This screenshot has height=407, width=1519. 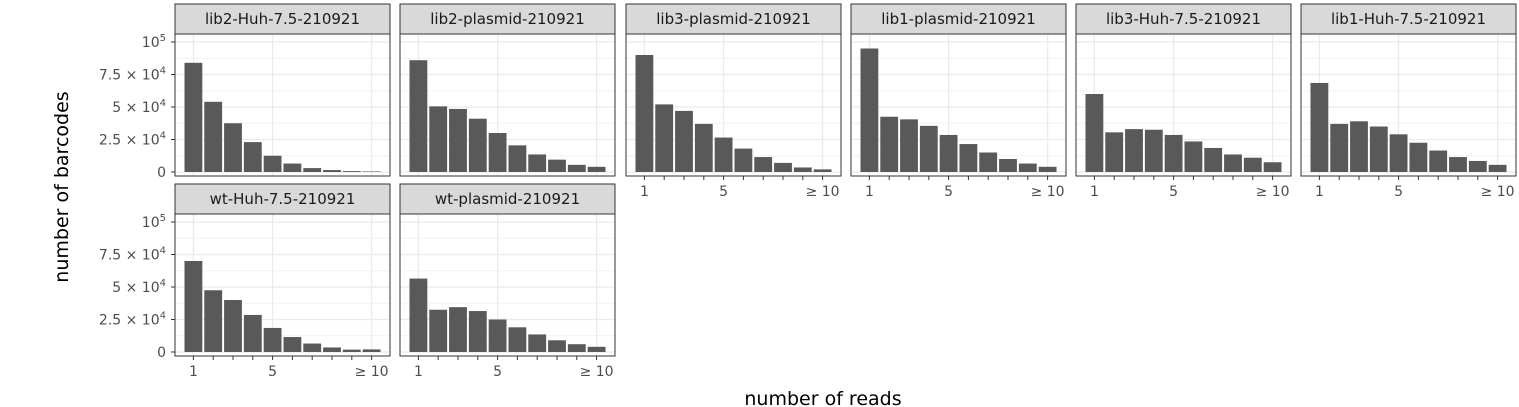 I want to click on facet-panel: wt-plasmid-210921 1 5 ≥ 10, so click(x=507, y=281).